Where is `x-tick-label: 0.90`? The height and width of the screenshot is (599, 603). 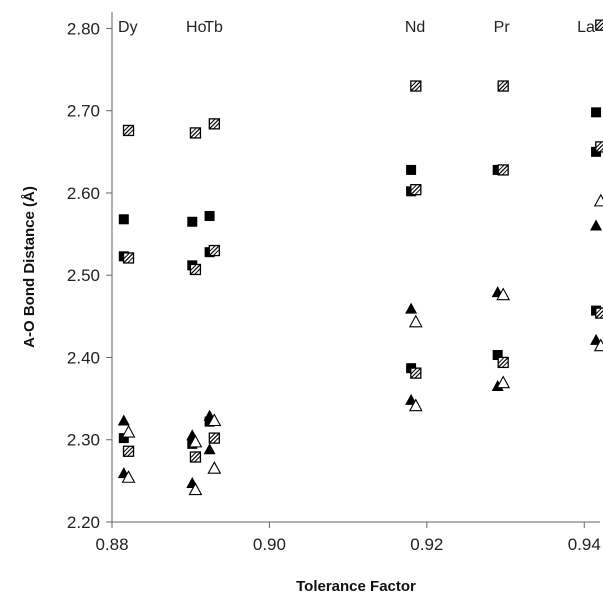 x-tick-label: 0.90 is located at coordinates (269, 544).